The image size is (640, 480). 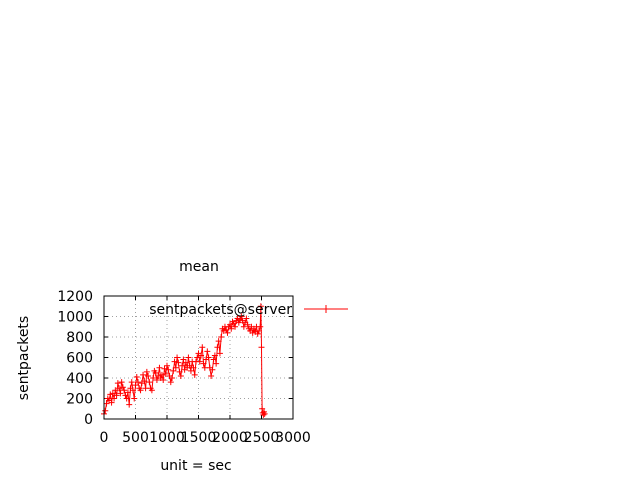 What do you see at coordinates (75, 297) in the screenshot?
I see `y-tick-label: 1200` at bounding box center [75, 297].